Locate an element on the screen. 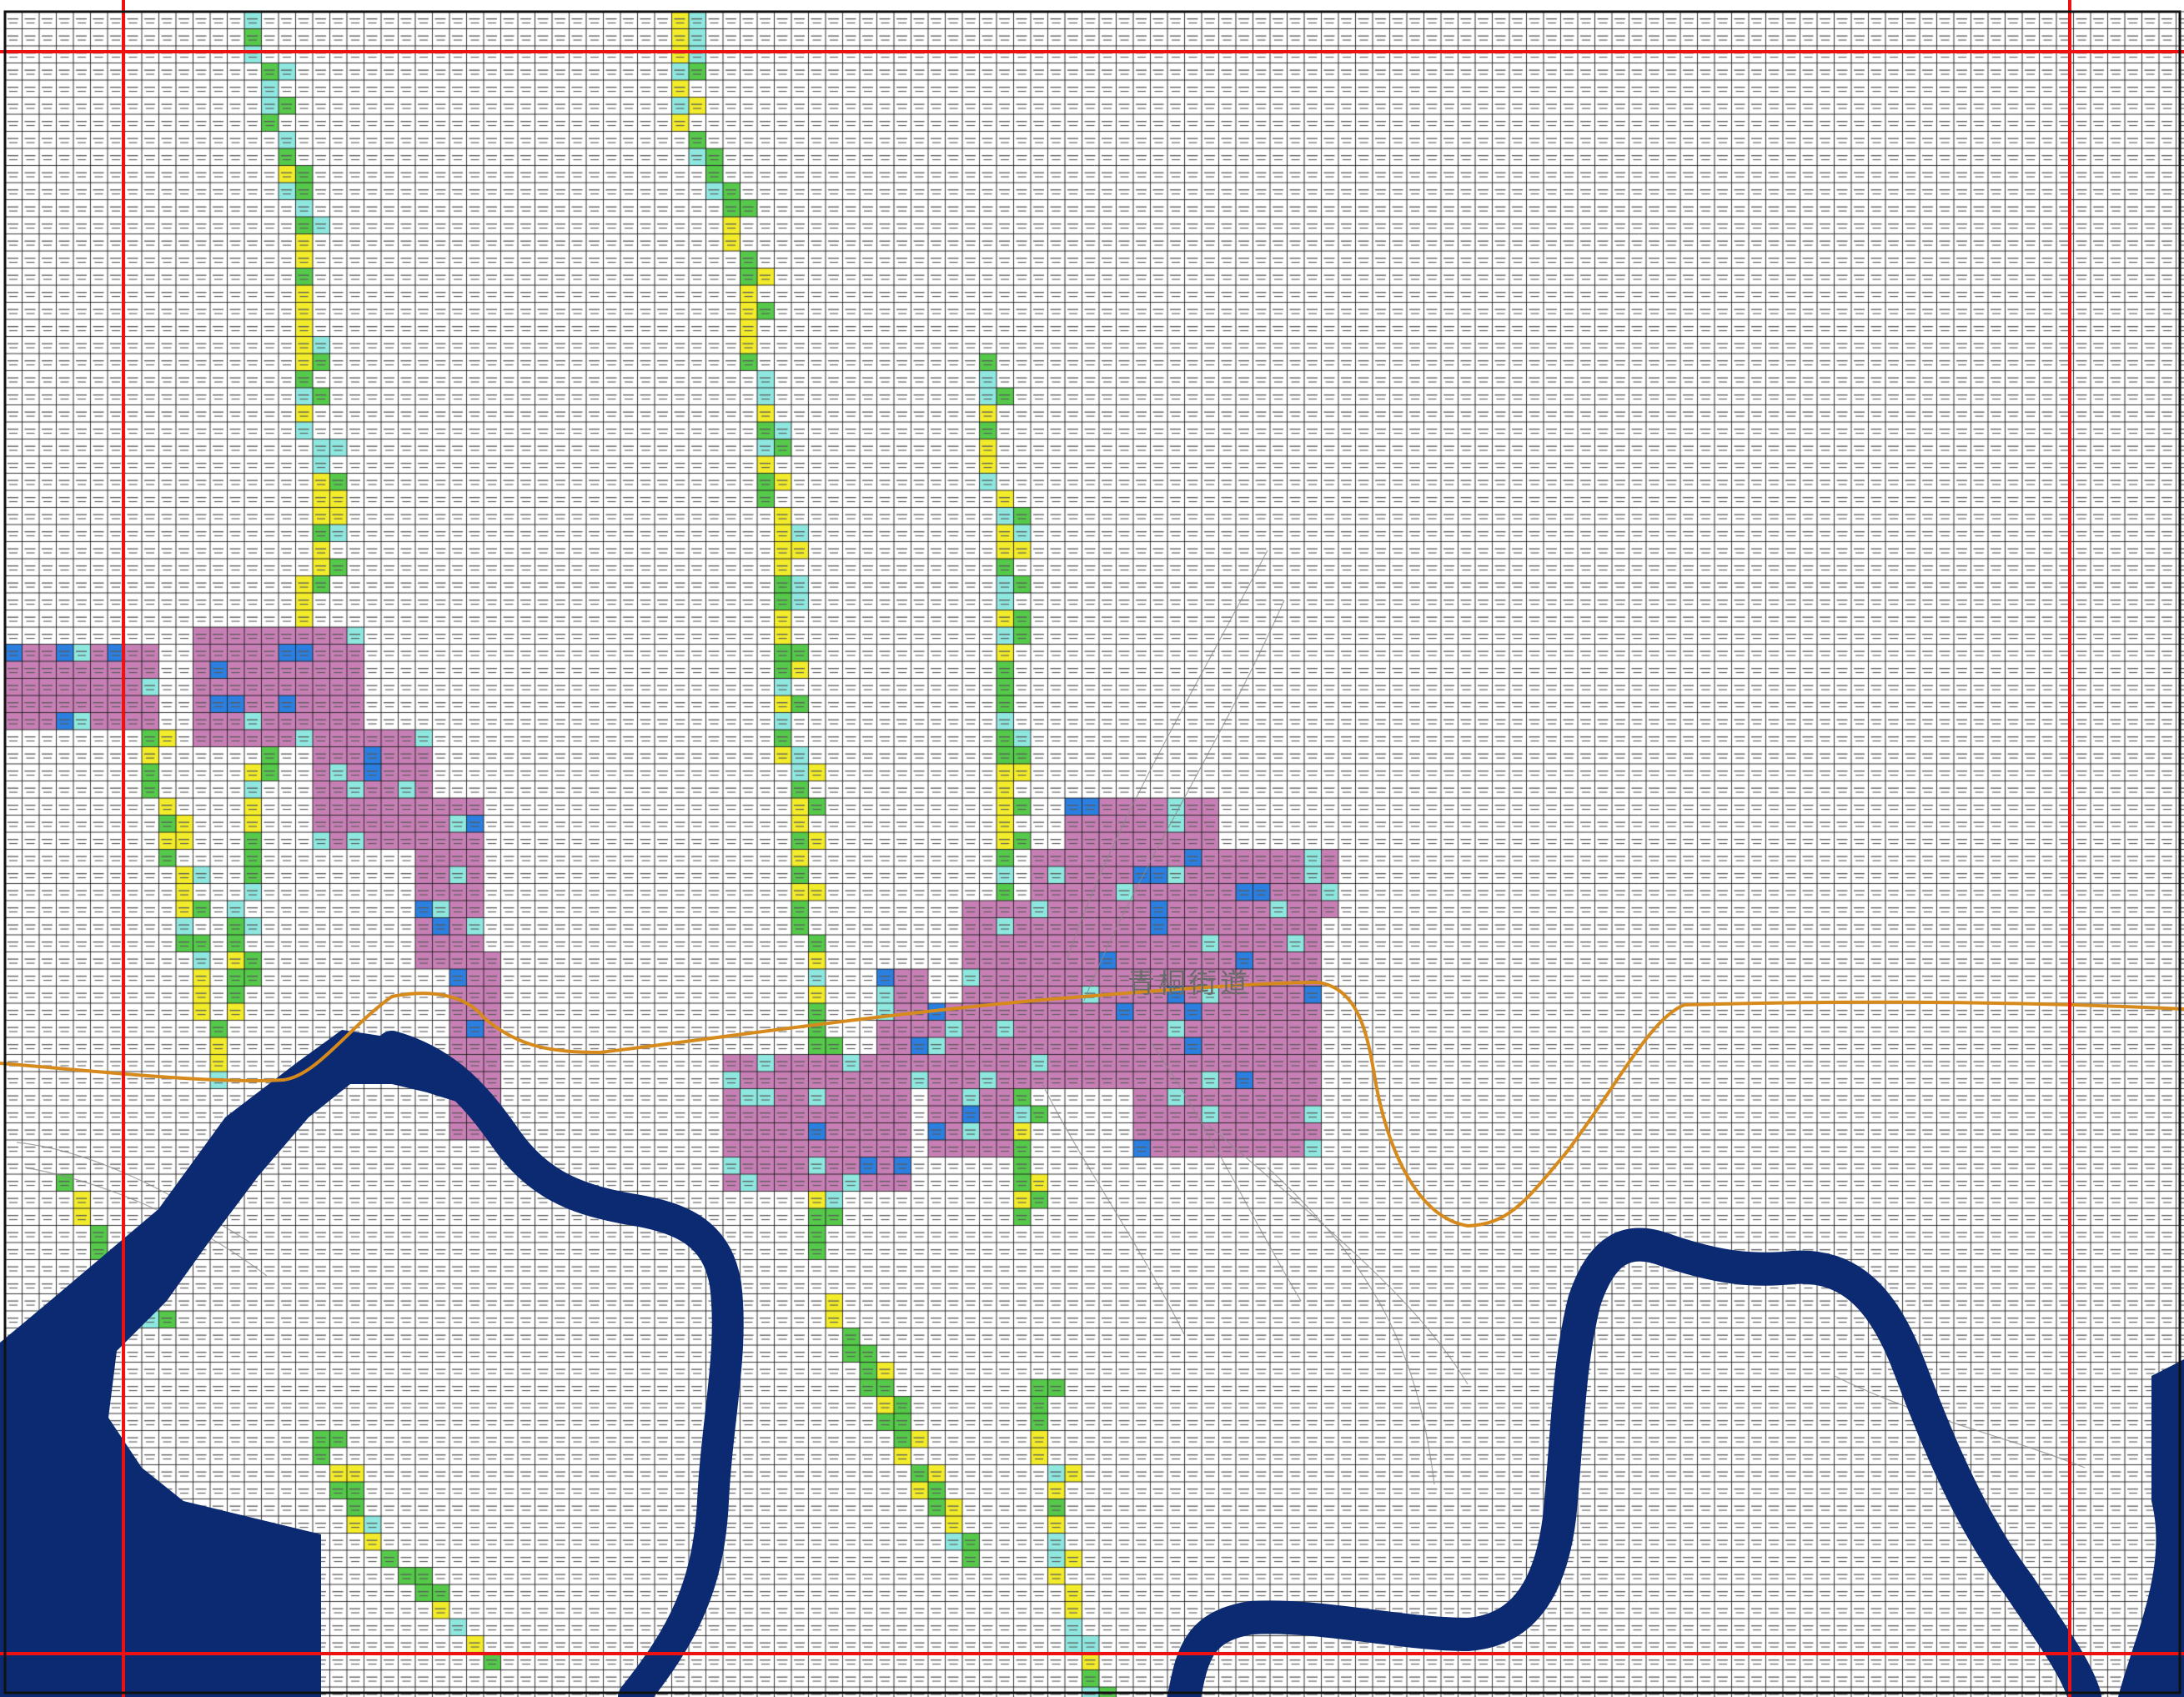 The height and width of the screenshot is (1697, 2184). boundary-line is located at coordinates (1092, 1104).